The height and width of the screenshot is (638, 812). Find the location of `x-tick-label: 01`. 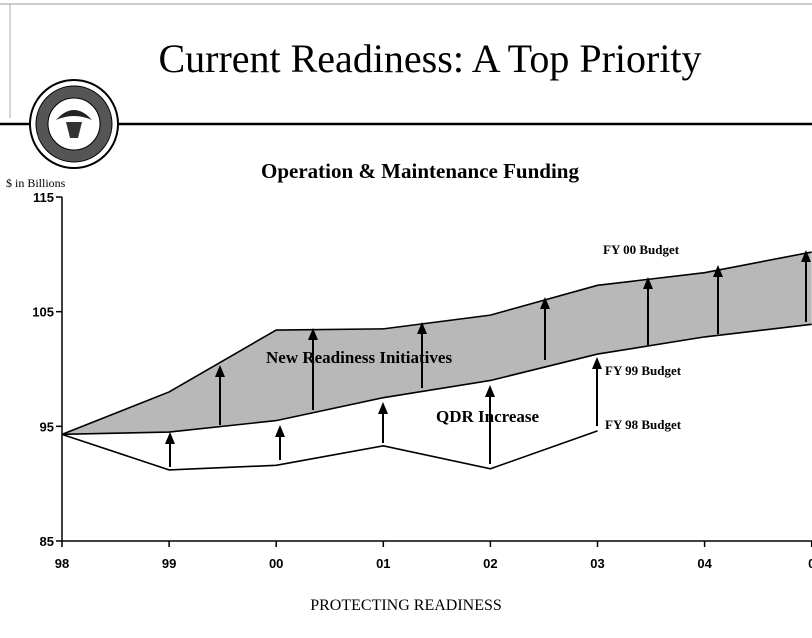

x-tick-label: 01 is located at coordinates (383, 563).